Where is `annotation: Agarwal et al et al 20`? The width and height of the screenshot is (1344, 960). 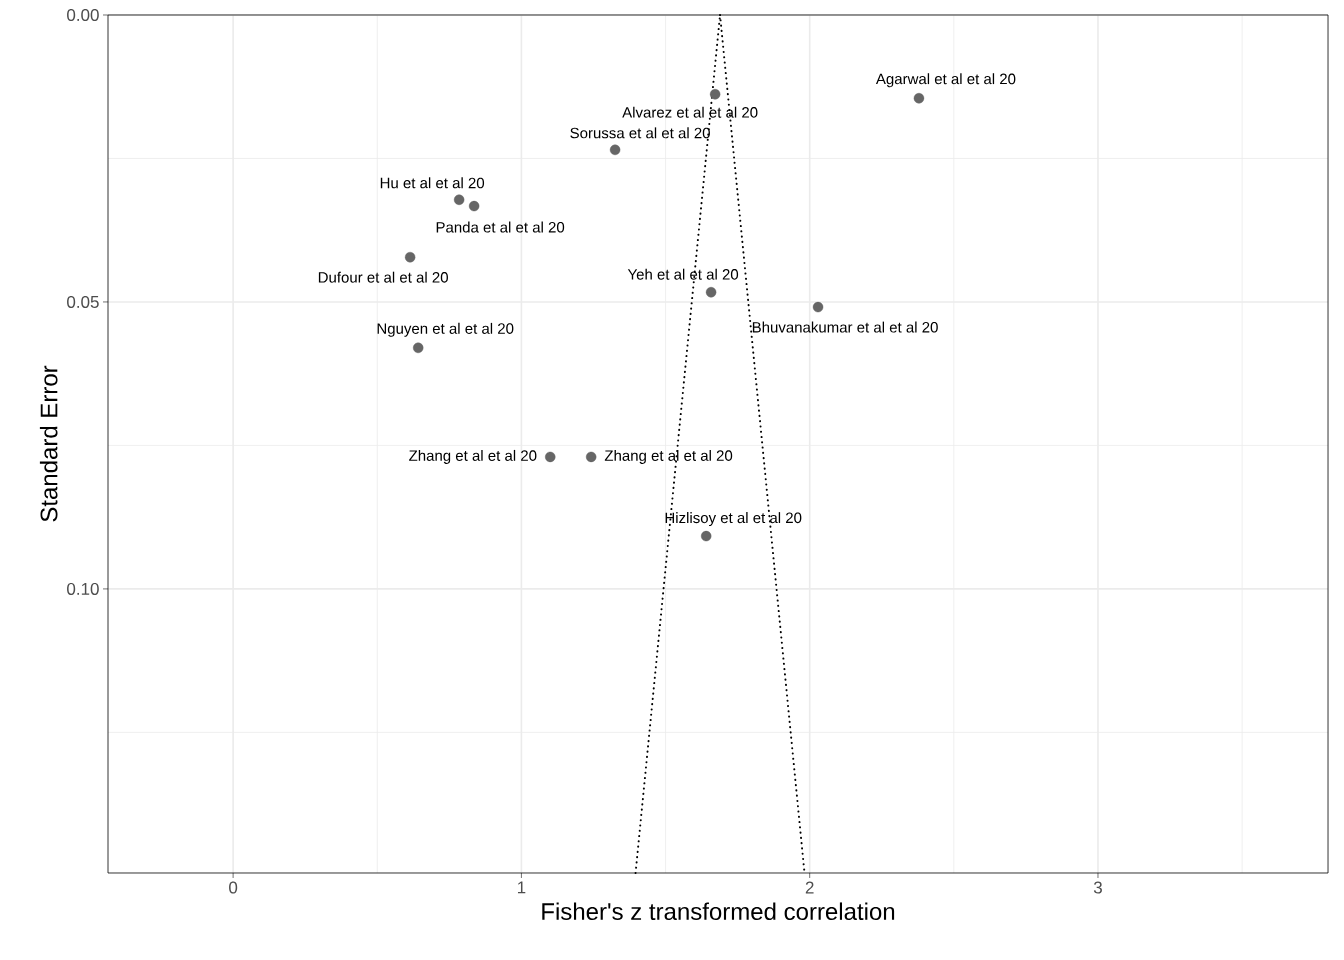
annotation: Agarwal et al et al 20 is located at coordinates (945, 80).